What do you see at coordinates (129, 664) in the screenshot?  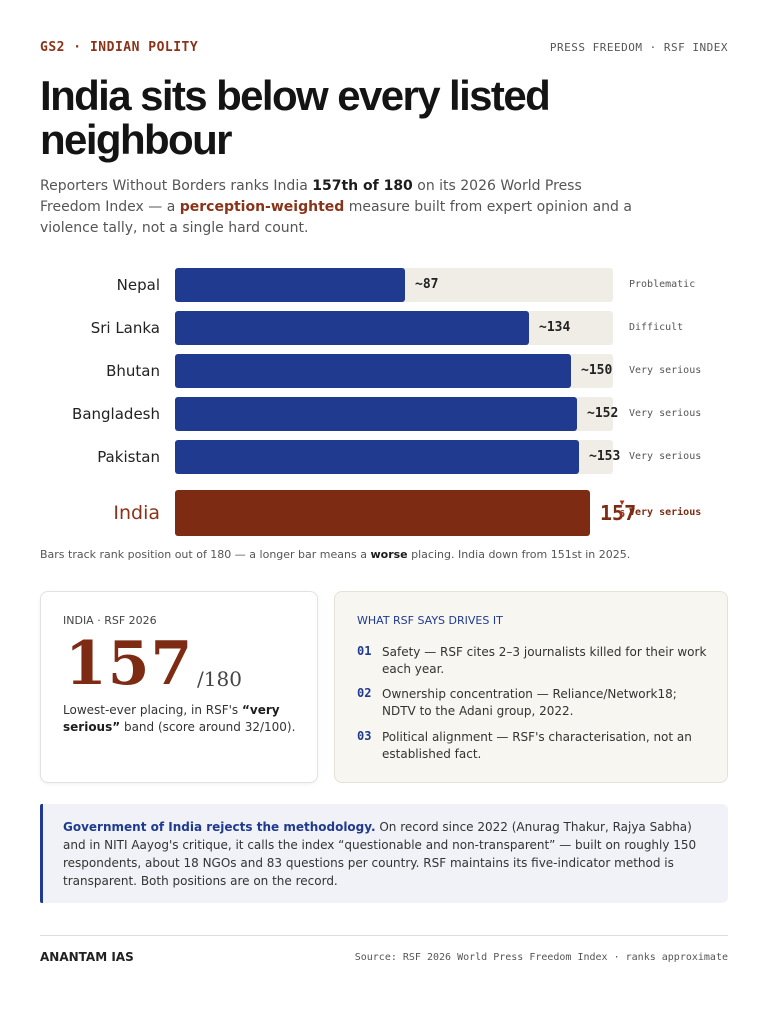 I see `rank-number: 157` at bounding box center [129, 664].